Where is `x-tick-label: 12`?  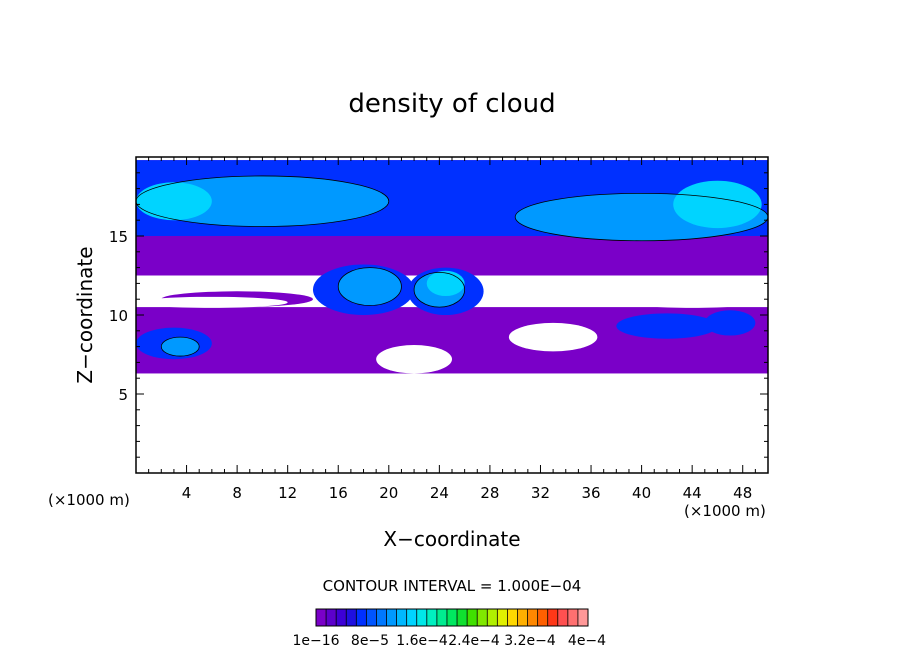
x-tick-label: 12 is located at coordinates (287, 493).